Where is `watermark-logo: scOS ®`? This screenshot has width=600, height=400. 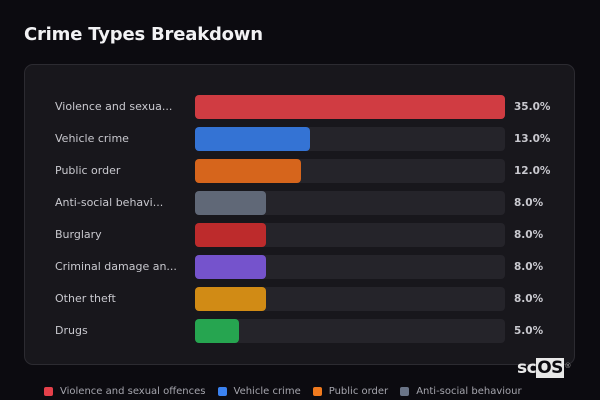
watermark-logo: scOS ® is located at coordinates (544, 368).